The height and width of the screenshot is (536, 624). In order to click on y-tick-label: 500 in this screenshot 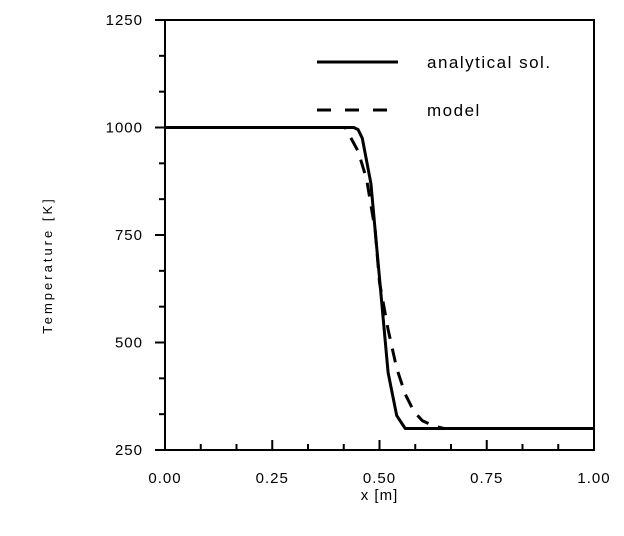, I will do `click(129, 343)`.